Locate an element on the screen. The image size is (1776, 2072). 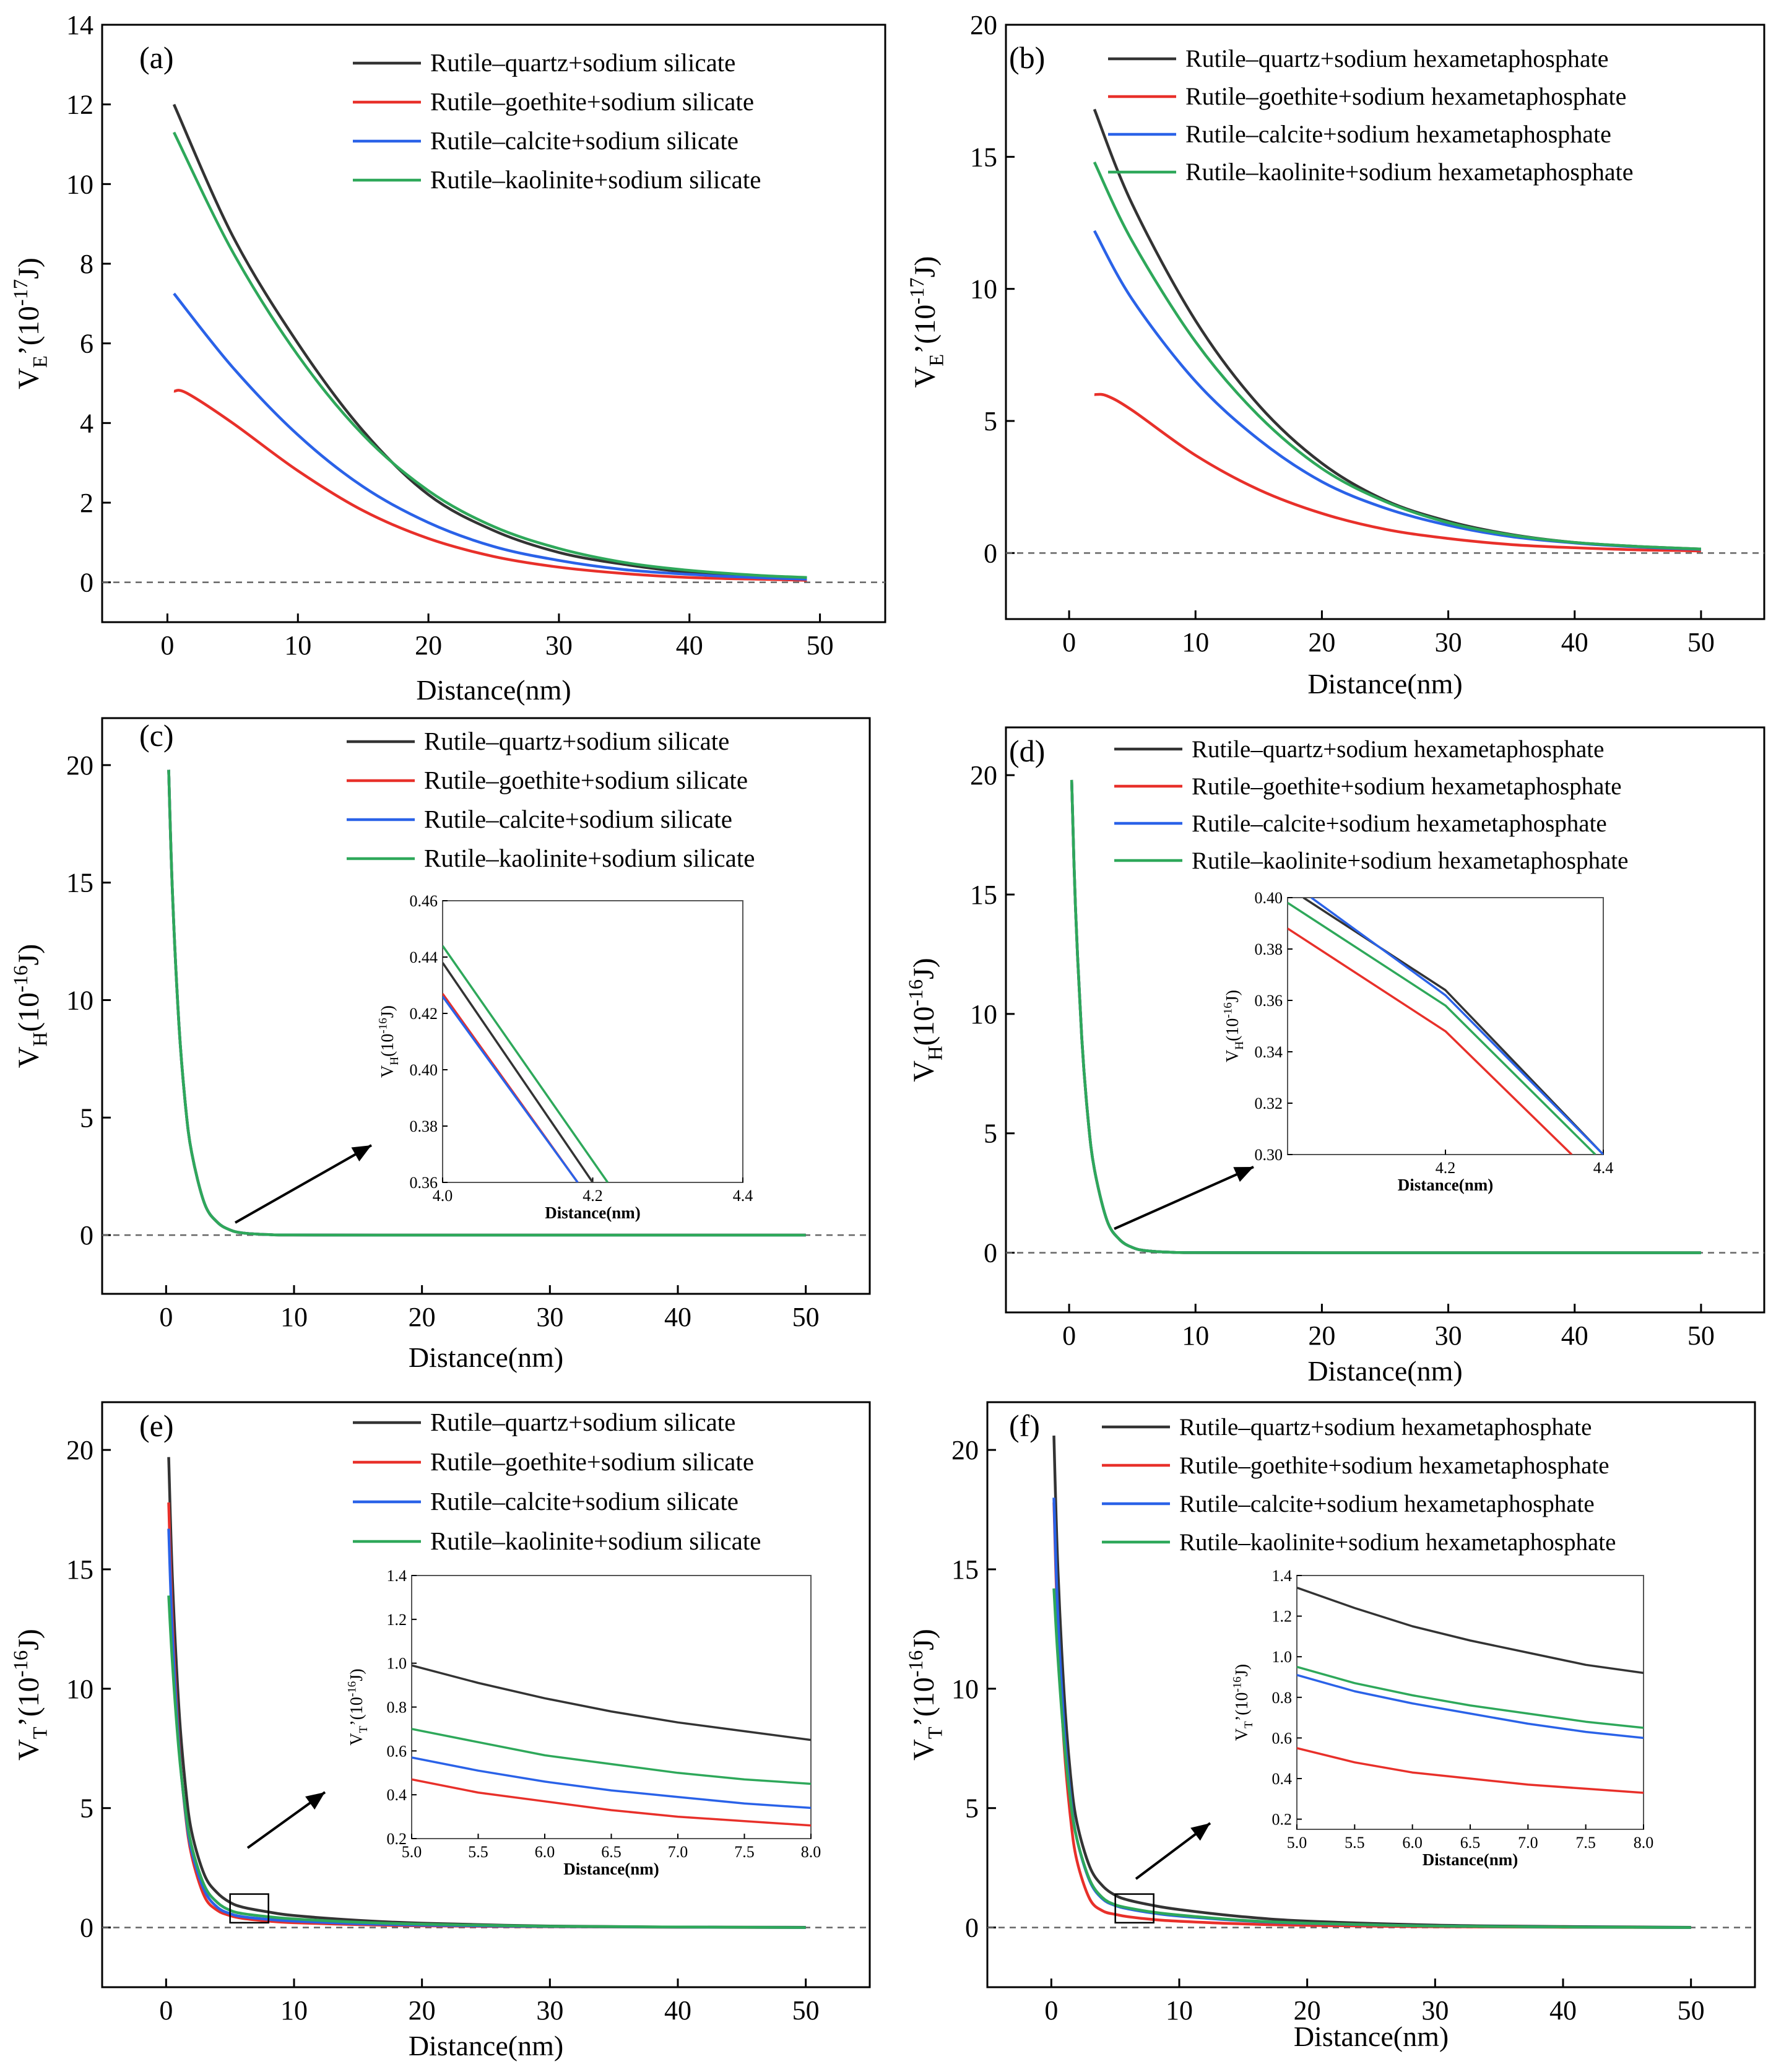
y-tick-label: 8 is located at coordinates (86, 264).